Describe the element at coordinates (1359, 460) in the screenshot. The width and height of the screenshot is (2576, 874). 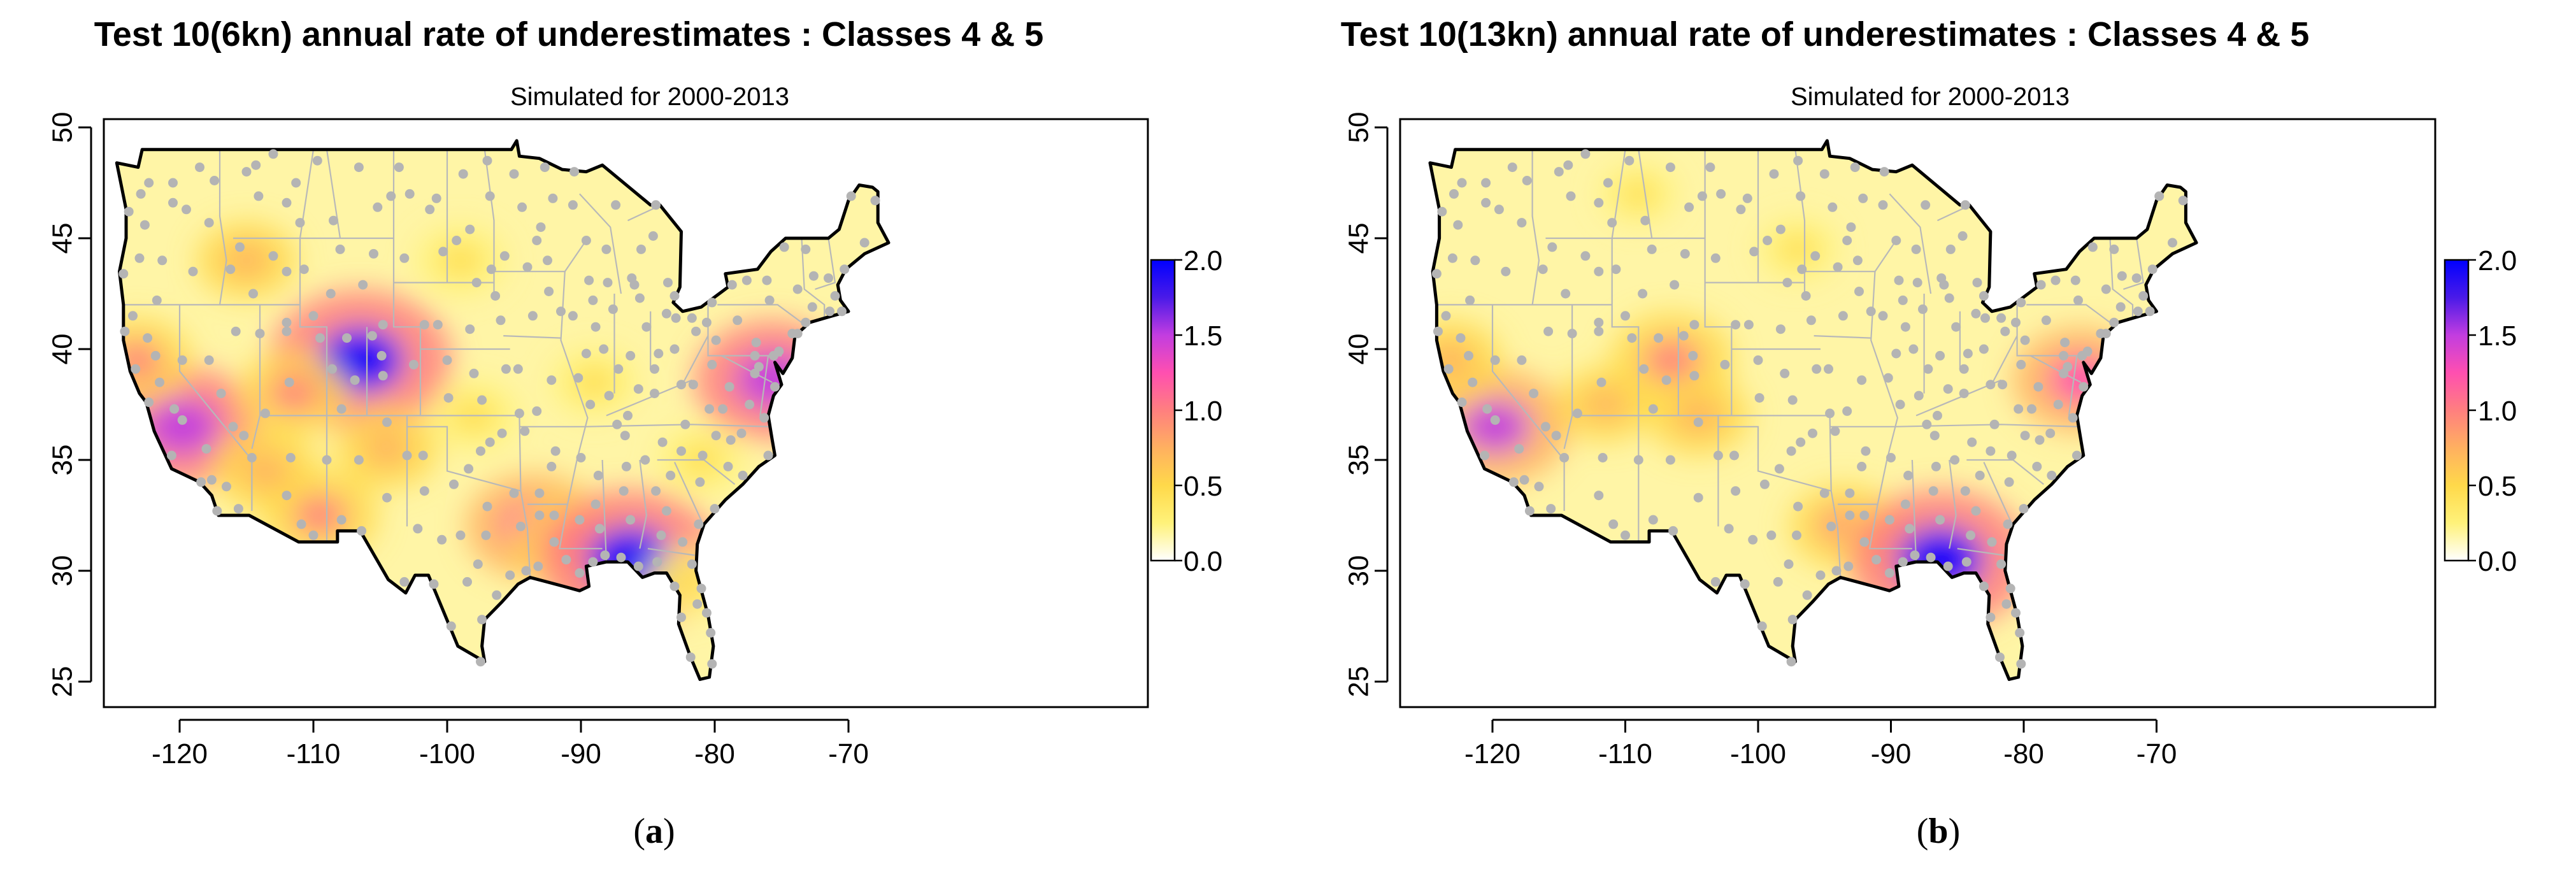
I see `y-tick-label: 35` at that location.